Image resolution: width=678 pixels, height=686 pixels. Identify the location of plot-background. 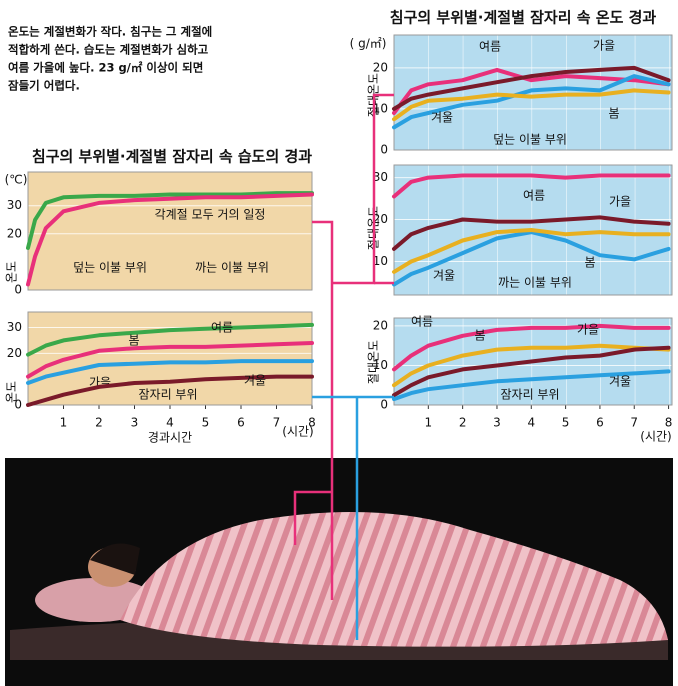
(170, 231).